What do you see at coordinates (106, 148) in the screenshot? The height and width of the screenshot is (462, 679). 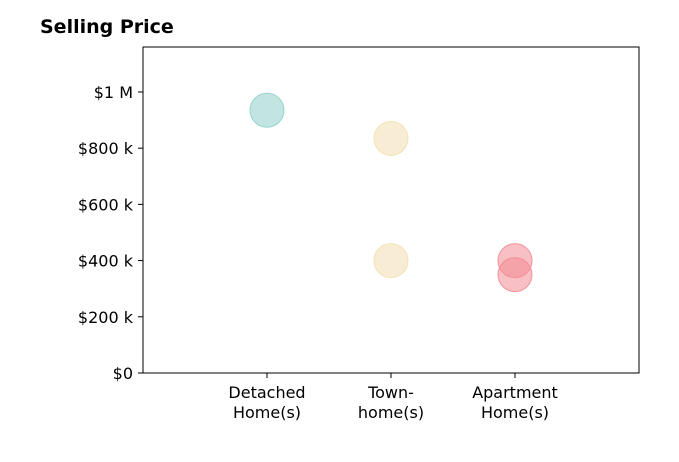 I see `y-tick-label: $800 k` at bounding box center [106, 148].